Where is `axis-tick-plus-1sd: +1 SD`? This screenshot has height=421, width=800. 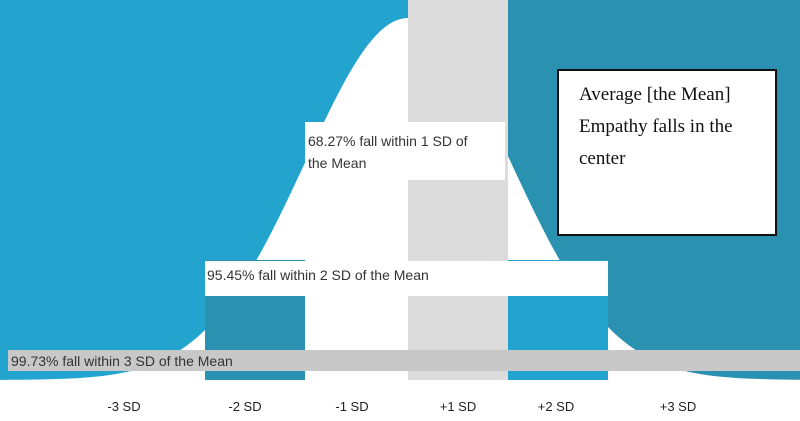 axis-tick-plus-1sd: +1 SD is located at coordinates (458, 406).